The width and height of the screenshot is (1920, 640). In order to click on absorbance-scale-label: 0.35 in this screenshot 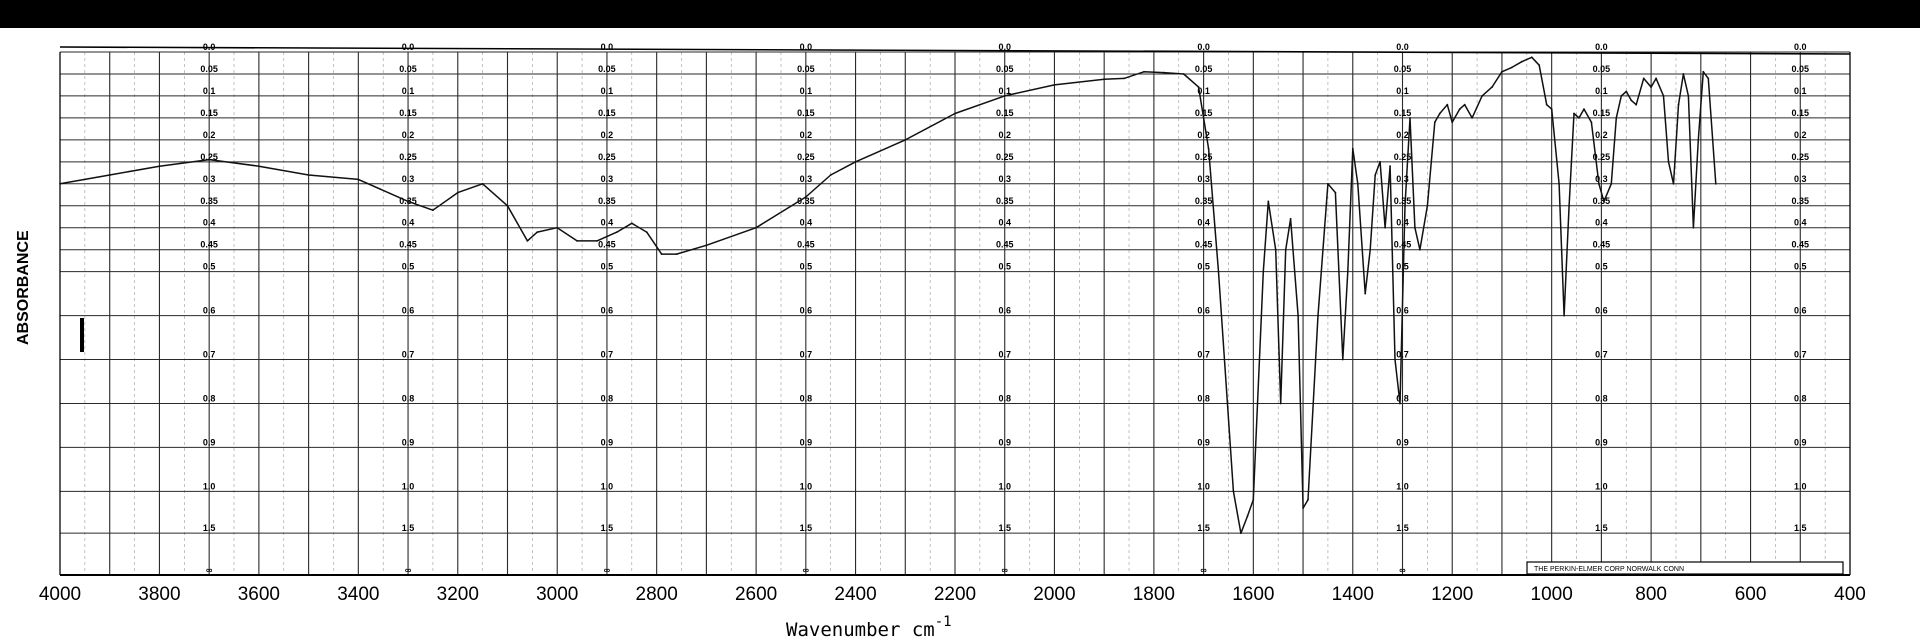, I will do `click(1602, 201)`.